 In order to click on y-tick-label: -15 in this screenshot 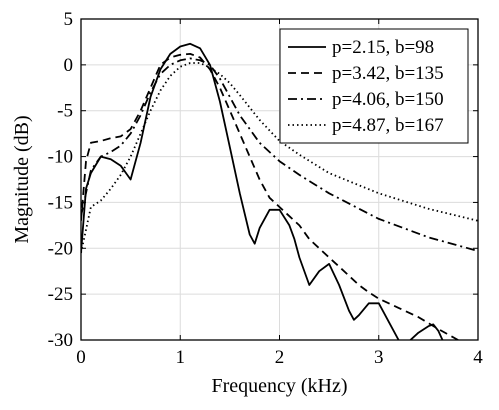, I will do `click(60, 202)`.